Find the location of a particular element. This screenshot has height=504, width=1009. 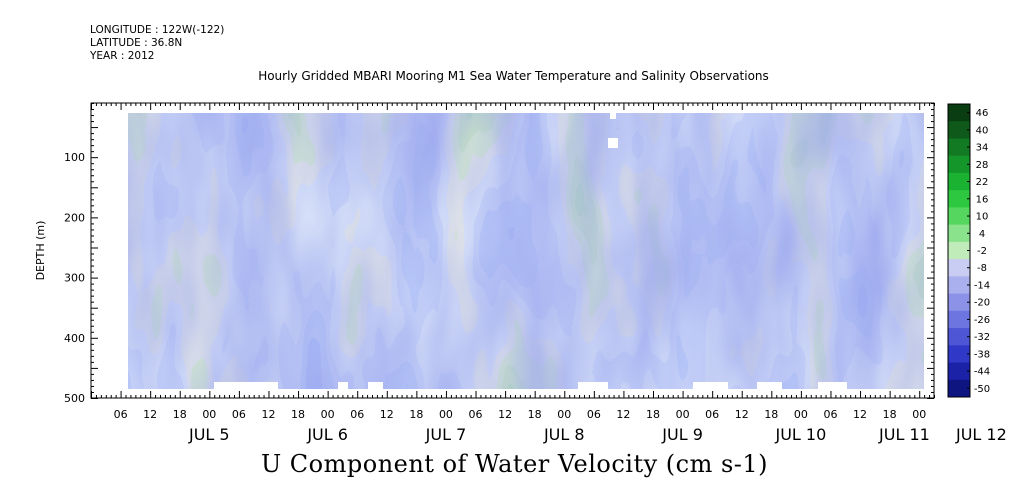

colorbar-label: 16 is located at coordinates (982, 199).